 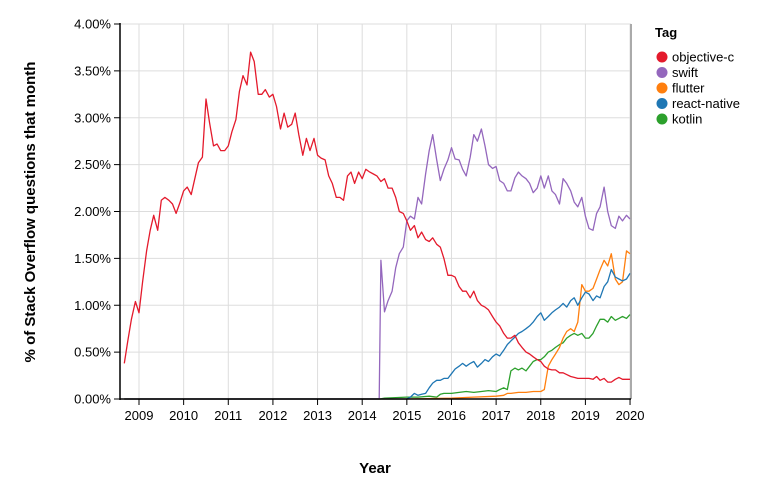 I want to click on x-tick-label: 2018, so click(x=540, y=415).